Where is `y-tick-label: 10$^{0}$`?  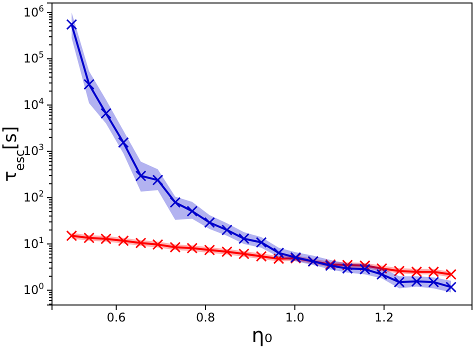 y-tick-label: 10$^{0}$ is located at coordinates (33, 289).